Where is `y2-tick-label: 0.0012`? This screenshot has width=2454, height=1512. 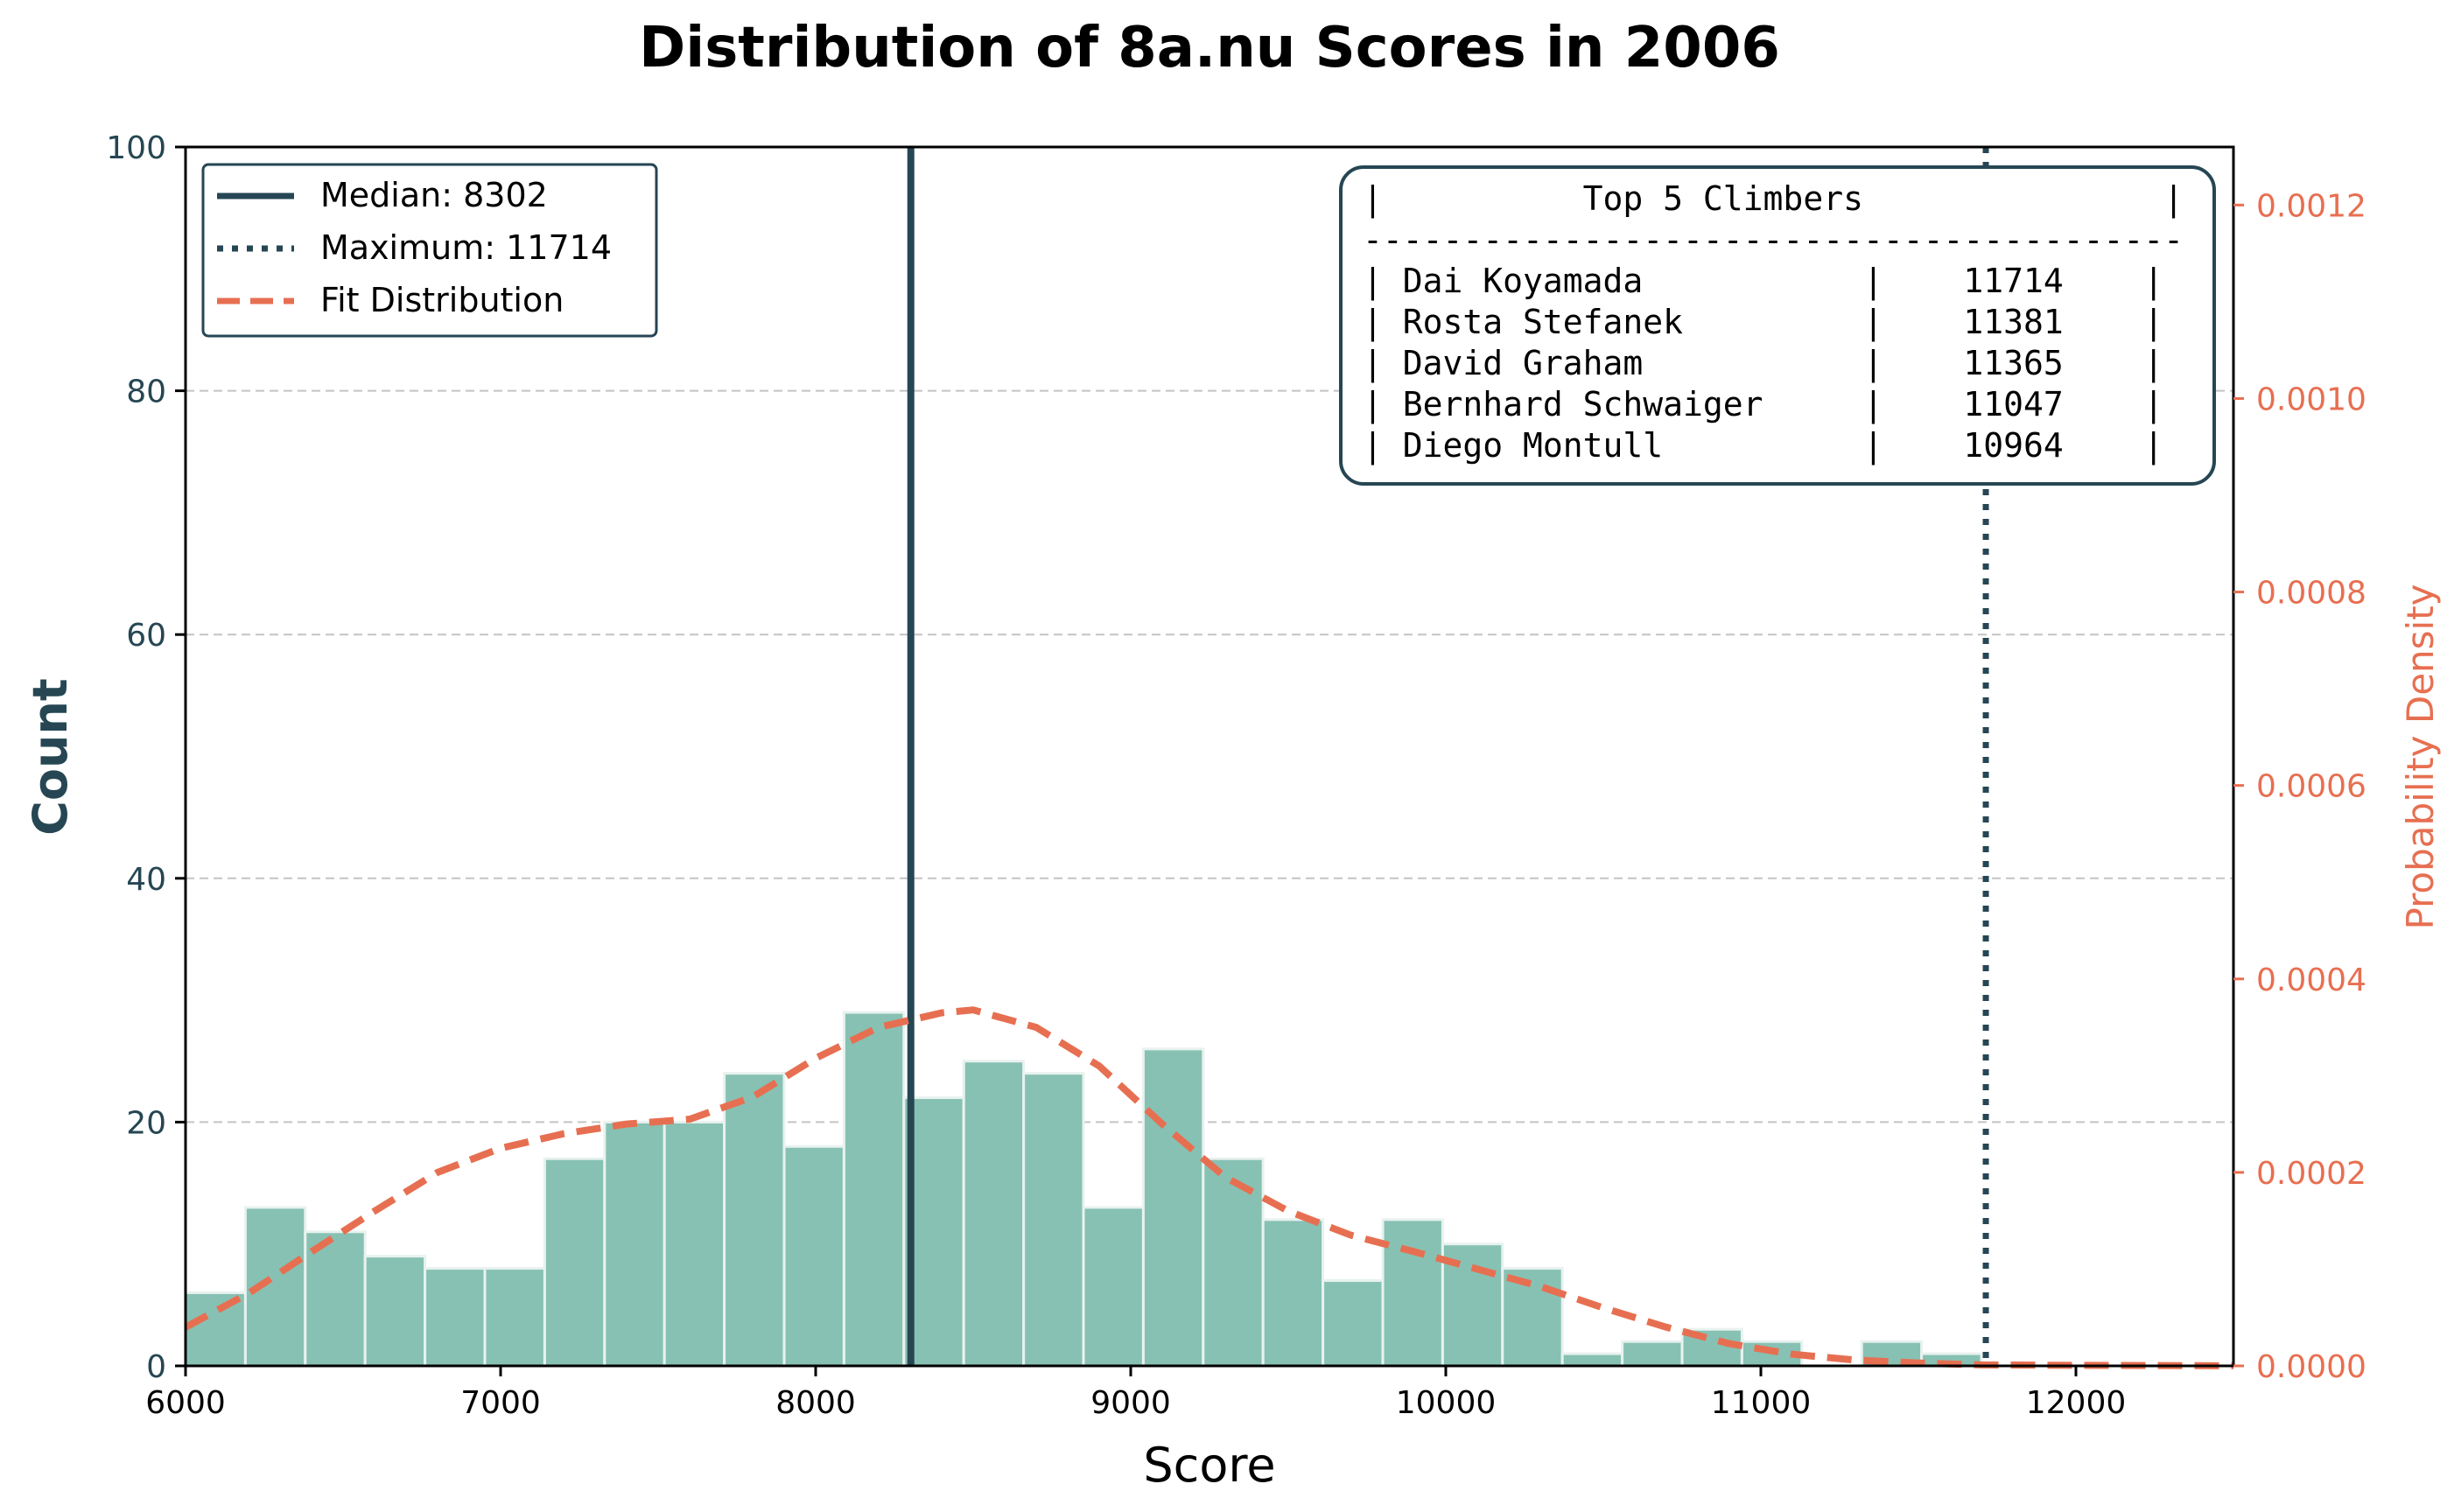
y2-tick-label: 0.0012 is located at coordinates (2311, 206).